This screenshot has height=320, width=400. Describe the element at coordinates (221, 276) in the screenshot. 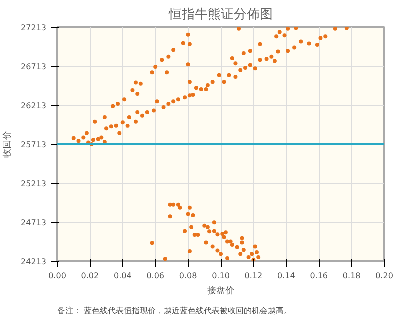

I see `x-tick-label: 0.10` at that location.